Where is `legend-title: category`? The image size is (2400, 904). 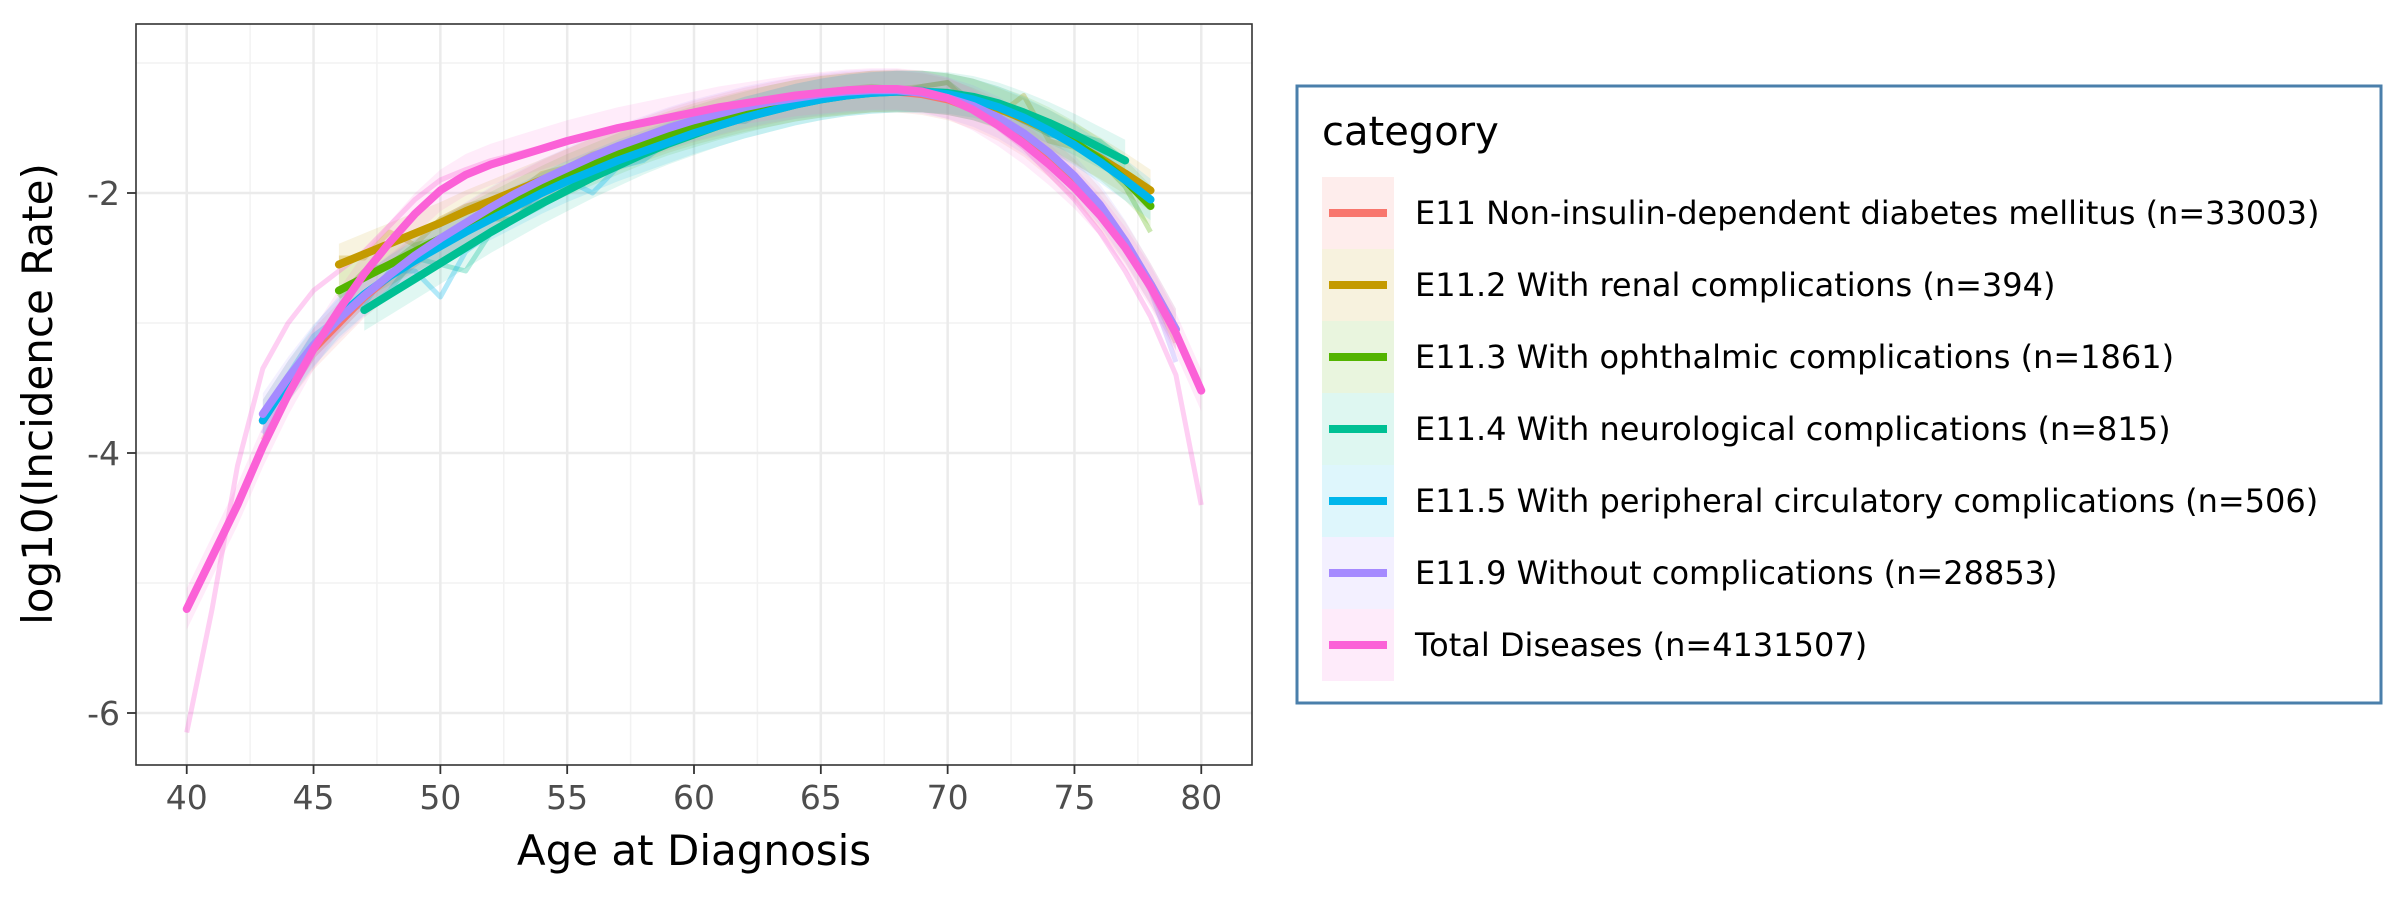 legend-title: category is located at coordinates (1410, 132).